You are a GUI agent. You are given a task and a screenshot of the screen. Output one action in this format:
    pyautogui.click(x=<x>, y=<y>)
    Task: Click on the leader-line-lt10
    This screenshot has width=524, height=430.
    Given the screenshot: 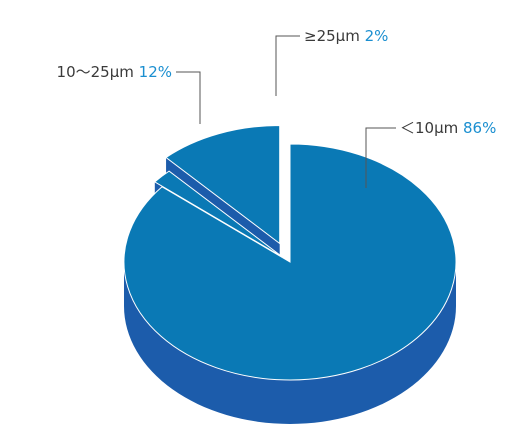 What is the action you would take?
    pyautogui.click(x=380, y=157)
    